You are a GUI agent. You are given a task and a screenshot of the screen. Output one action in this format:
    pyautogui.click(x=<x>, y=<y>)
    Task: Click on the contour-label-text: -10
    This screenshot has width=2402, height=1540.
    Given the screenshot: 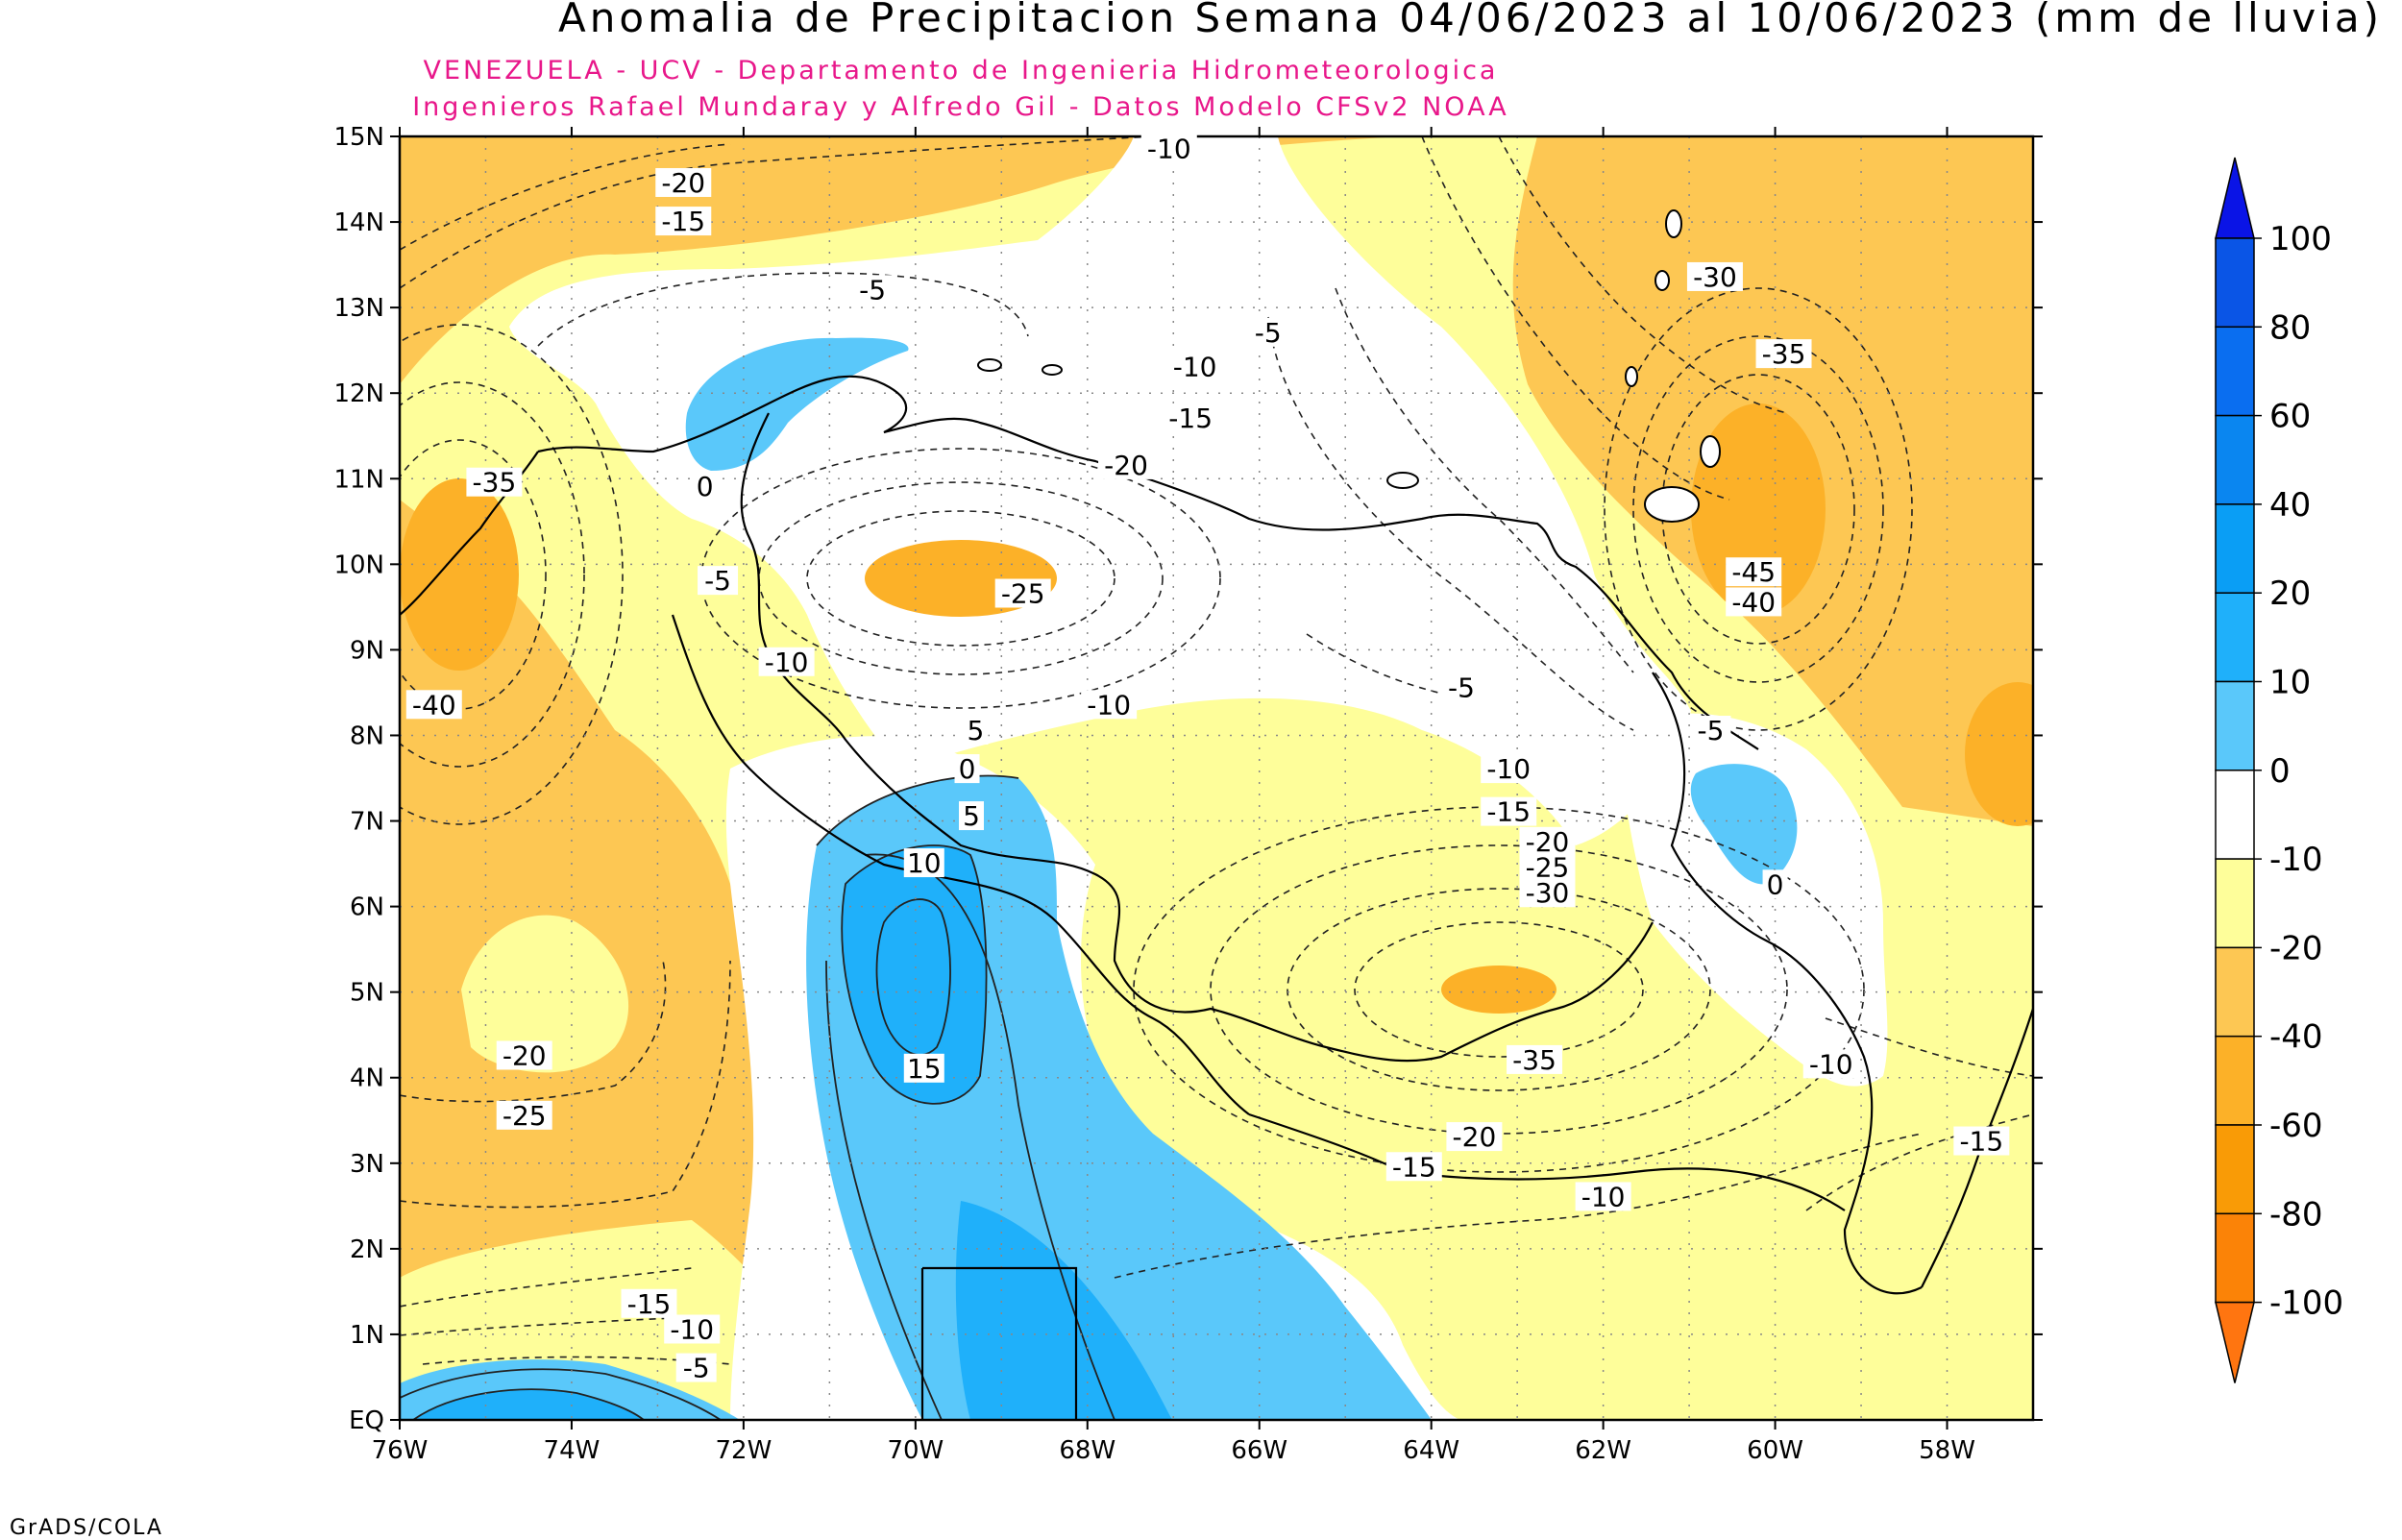 What is the action you would take?
    pyautogui.click(x=1603, y=1197)
    